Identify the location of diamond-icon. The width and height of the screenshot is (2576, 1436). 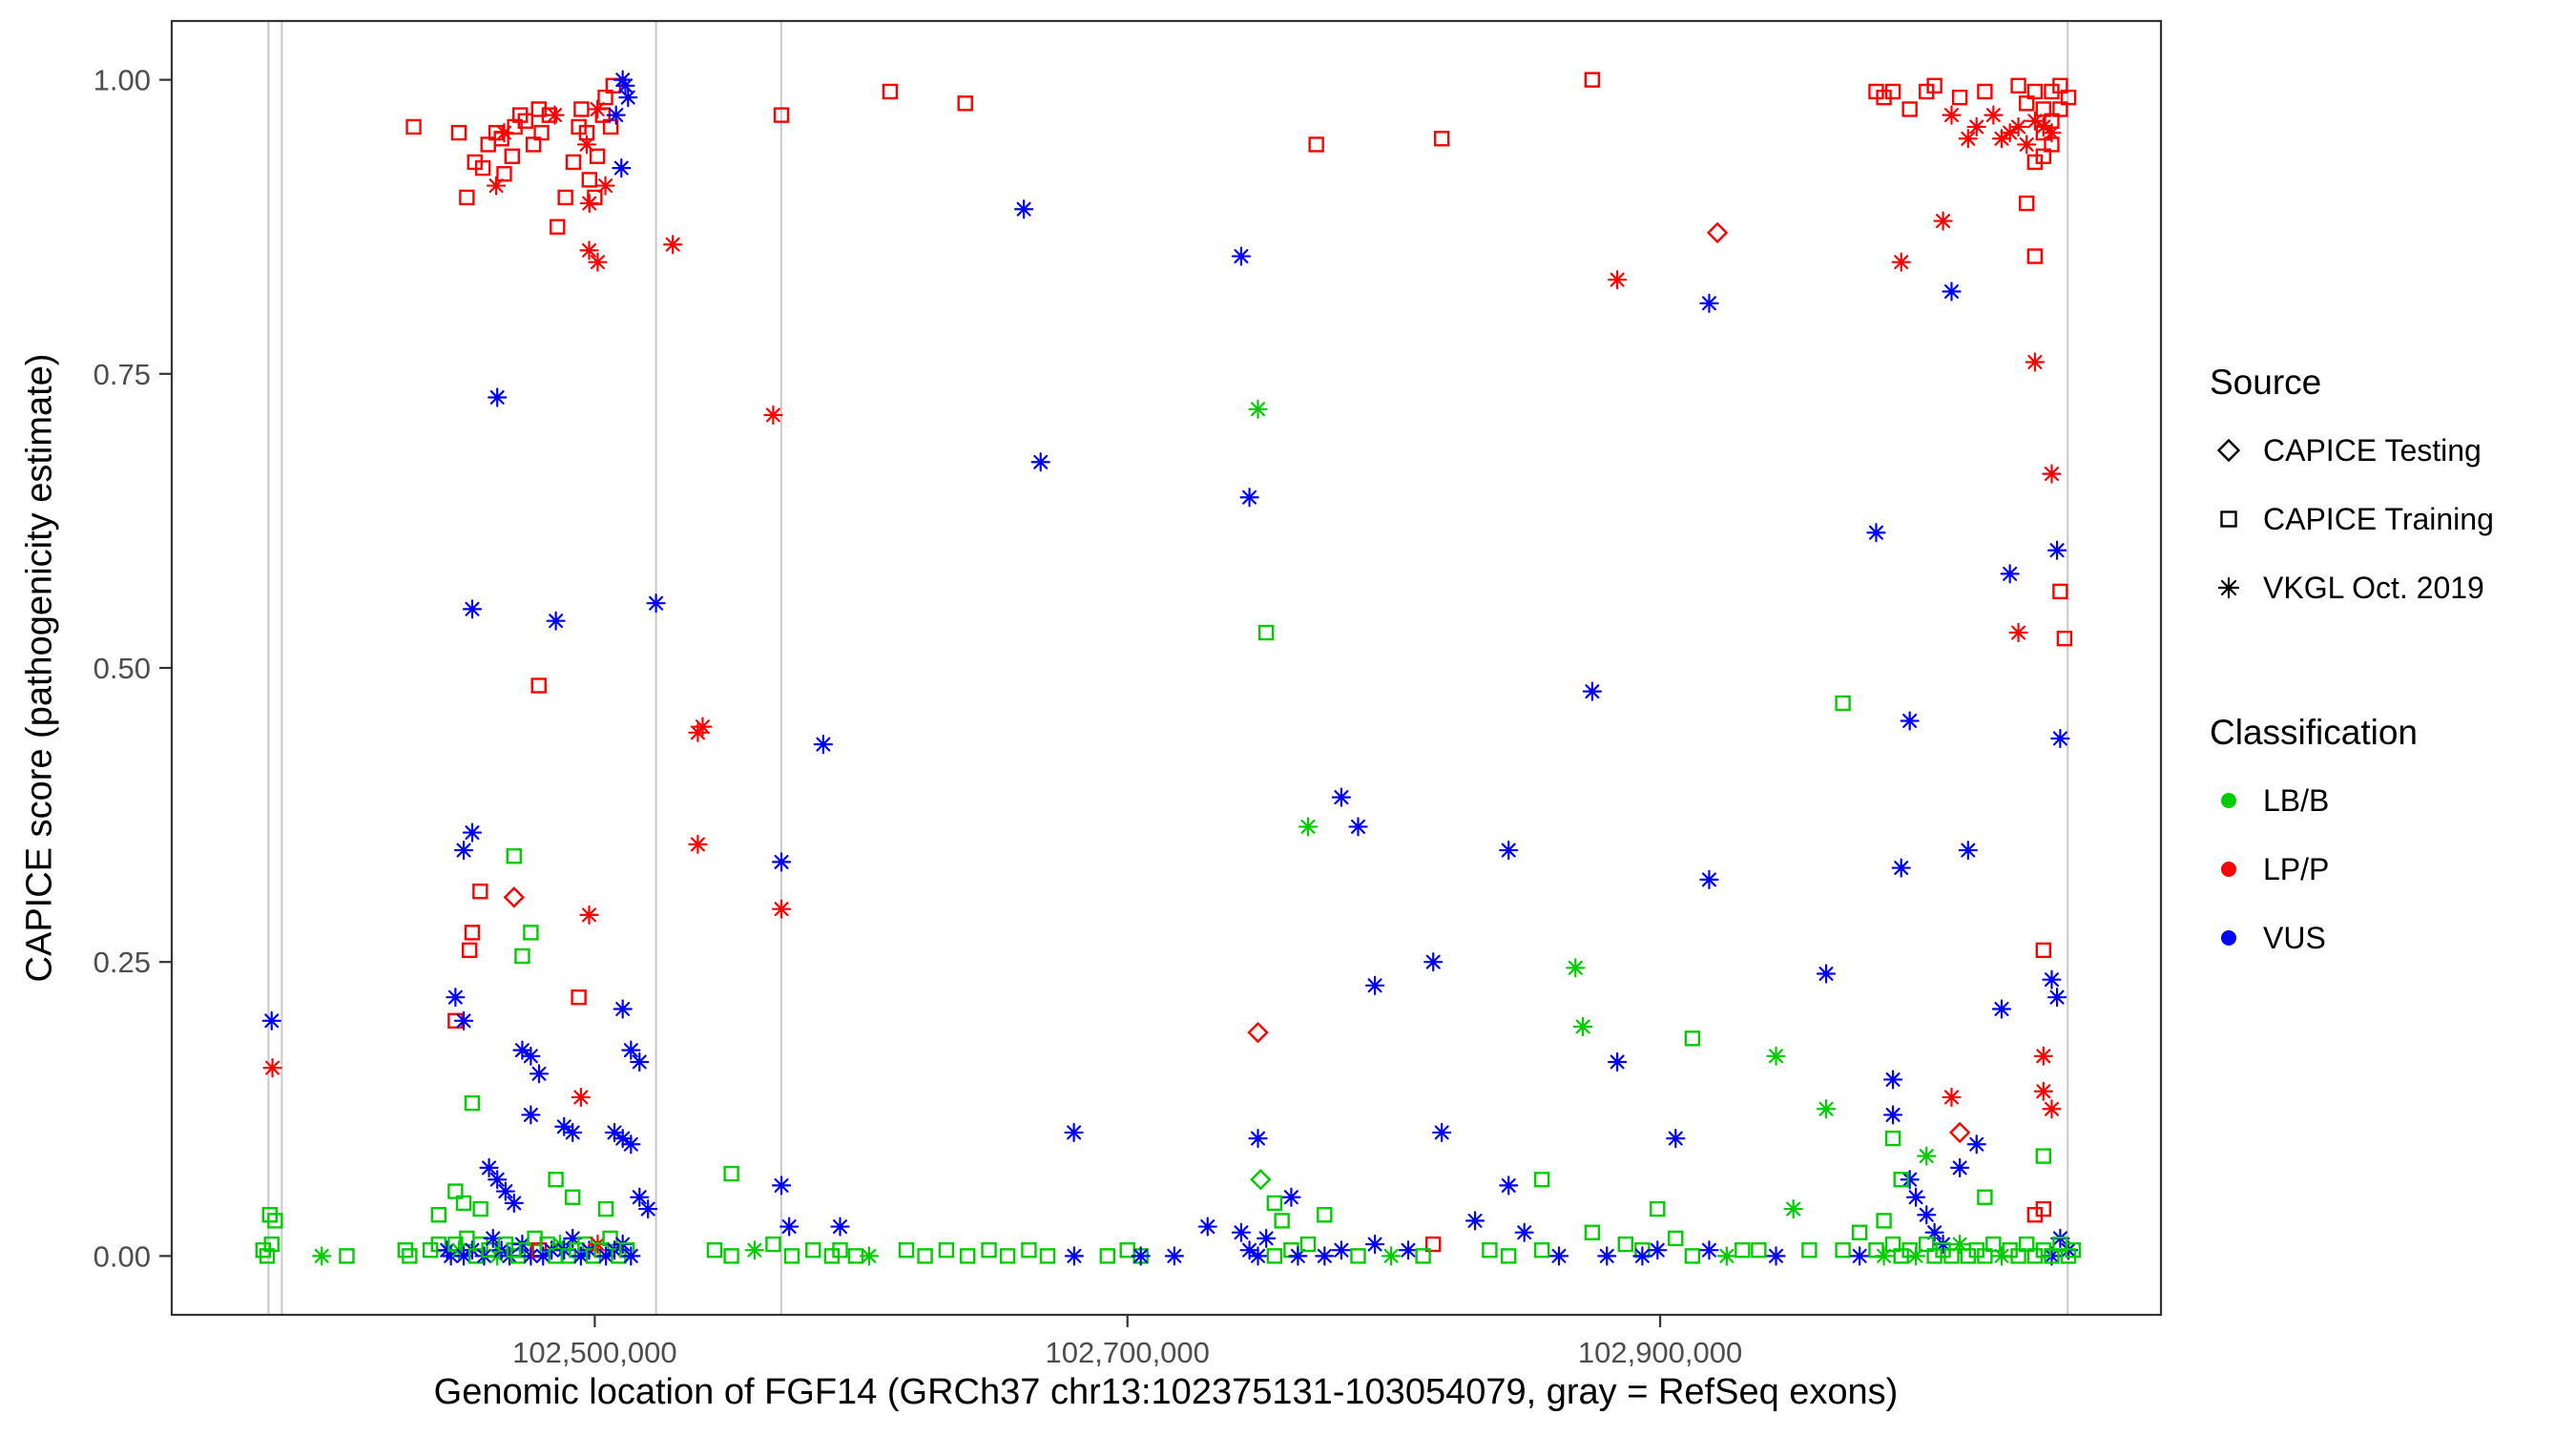
(2228, 450).